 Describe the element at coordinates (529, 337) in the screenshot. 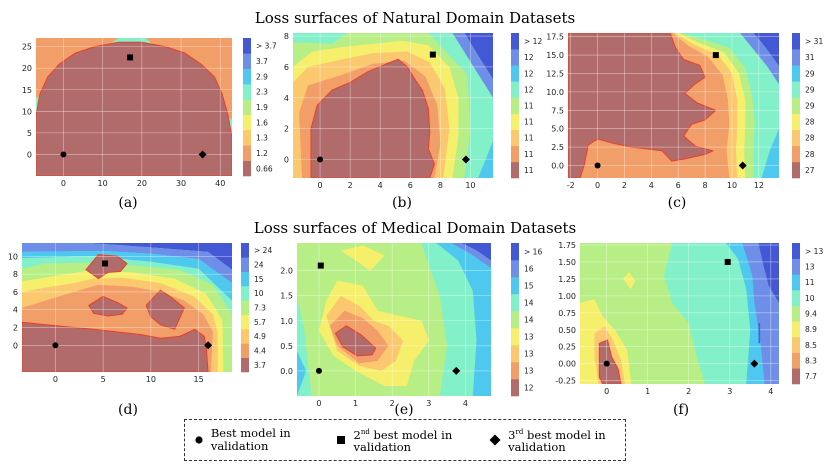

I see `colorbar-tick-label: 13` at that location.